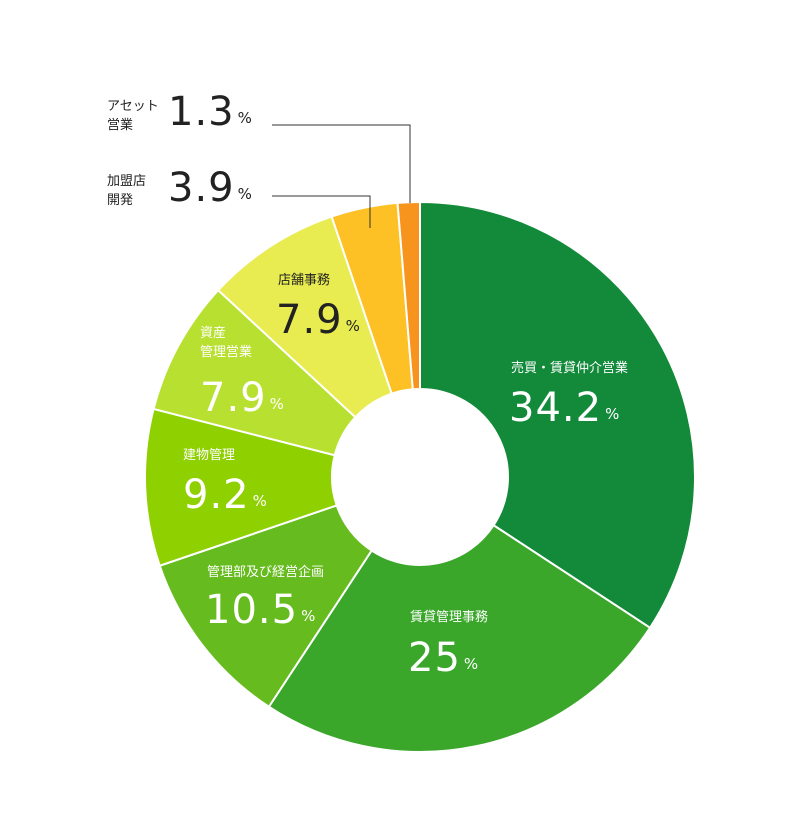  I want to click on slice-name: 売買・賃貸仲介営業, so click(569, 368).